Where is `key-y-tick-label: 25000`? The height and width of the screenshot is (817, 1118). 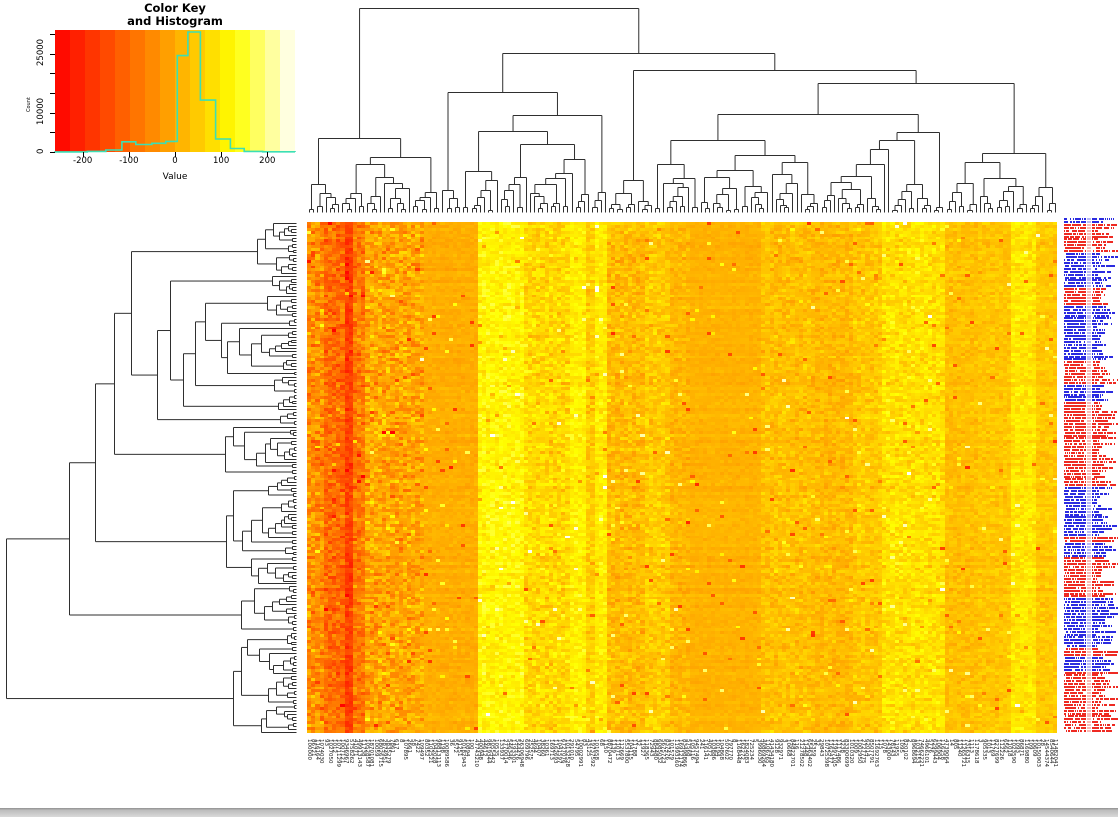 key-y-tick-label: 25000 is located at coordinates (41, 52).